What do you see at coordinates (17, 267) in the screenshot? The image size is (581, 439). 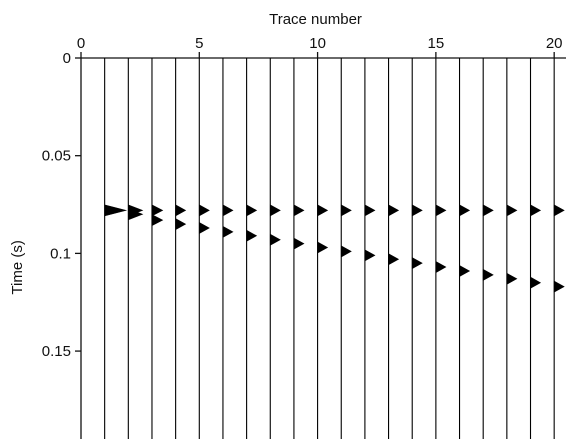 I see `y-axis-title: Time (s)` at bounding box center [17, 267].